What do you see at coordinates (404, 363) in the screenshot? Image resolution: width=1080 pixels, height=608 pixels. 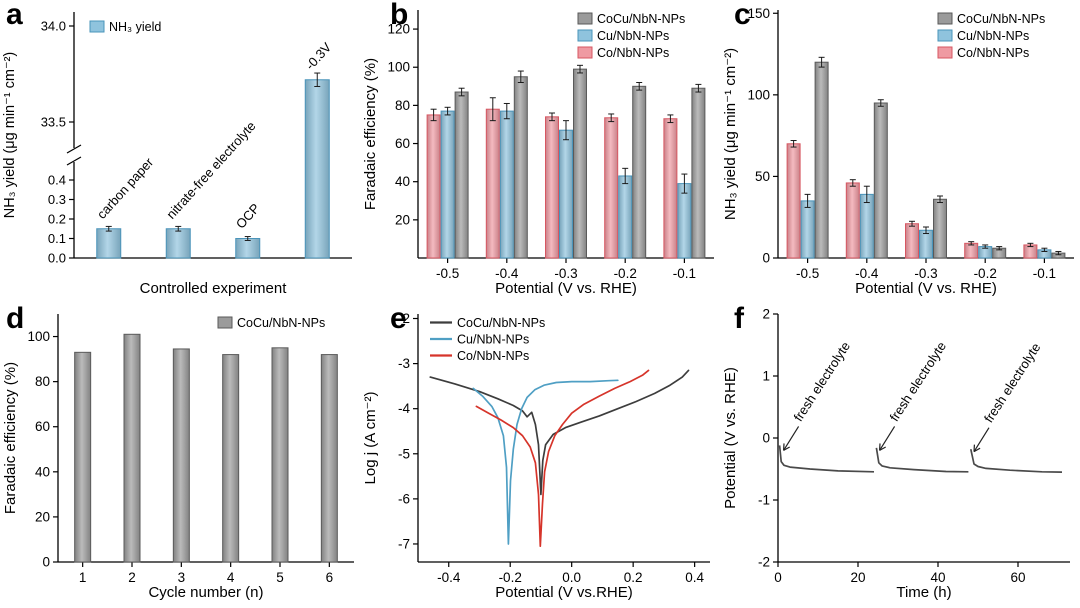 I see `svg-text: -3` at bounding box center [404, 363].